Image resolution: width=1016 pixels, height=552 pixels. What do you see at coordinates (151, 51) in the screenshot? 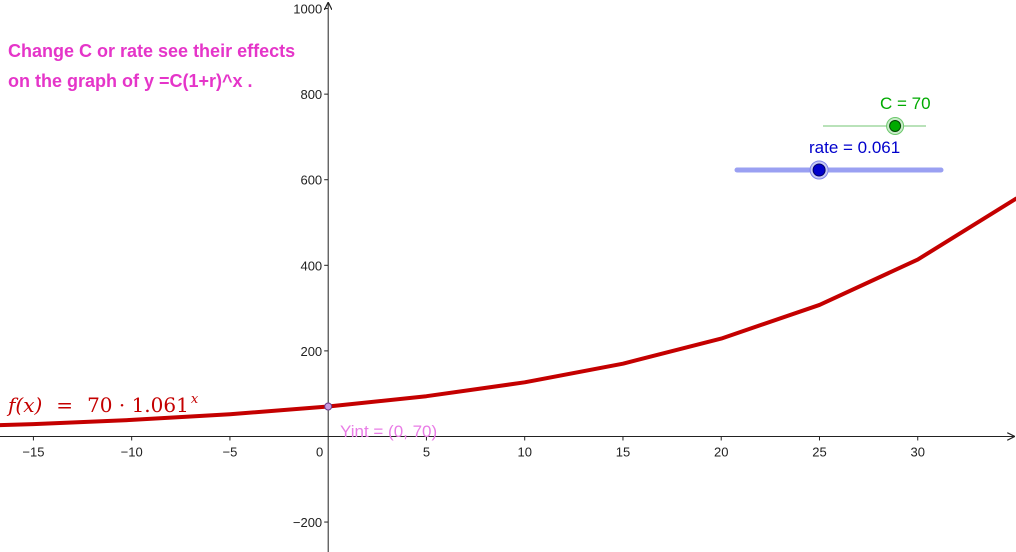
I see `instruction-line-1: Change C or rate see their effects` at bounding box center [151, 51].